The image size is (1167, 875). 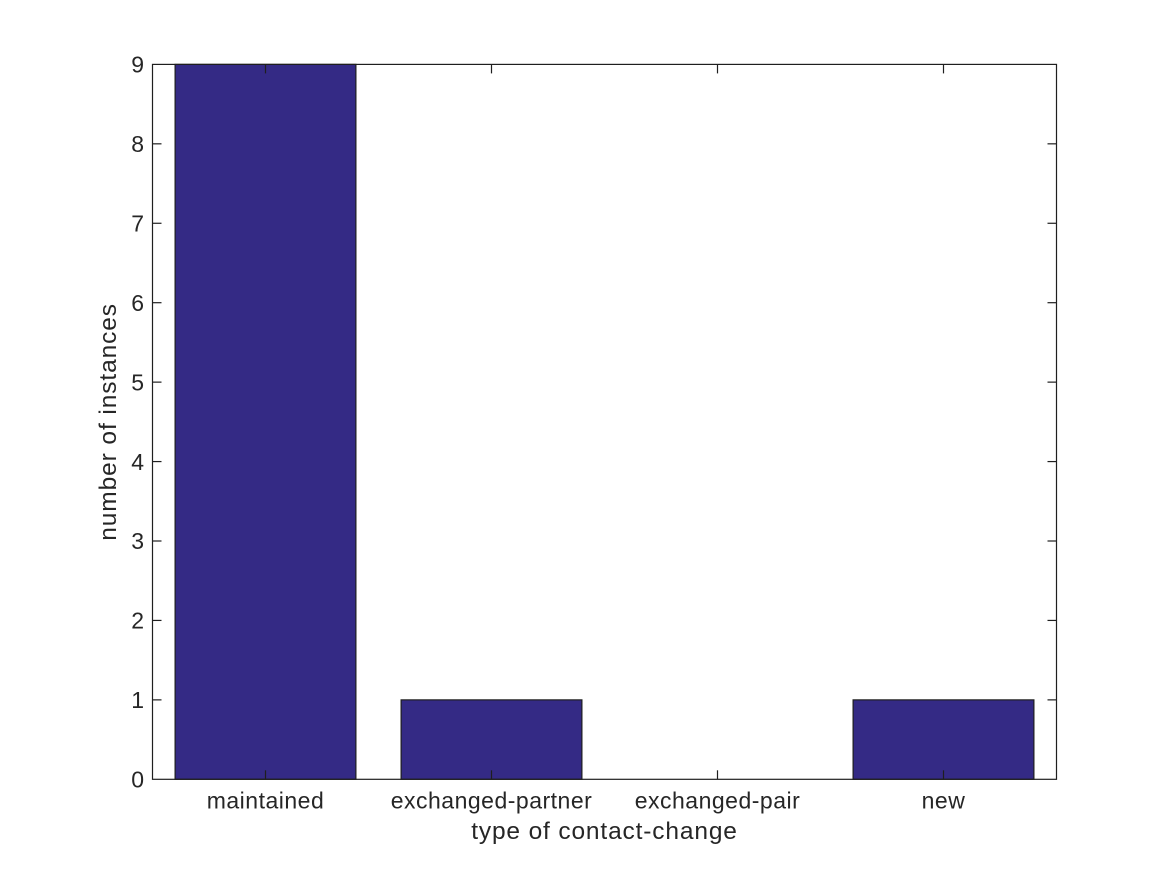 What do you see at coordinates (718, 801) in the screenshot?
I see `svg-text: exchanged-pair` at bounding box center [718, 801].